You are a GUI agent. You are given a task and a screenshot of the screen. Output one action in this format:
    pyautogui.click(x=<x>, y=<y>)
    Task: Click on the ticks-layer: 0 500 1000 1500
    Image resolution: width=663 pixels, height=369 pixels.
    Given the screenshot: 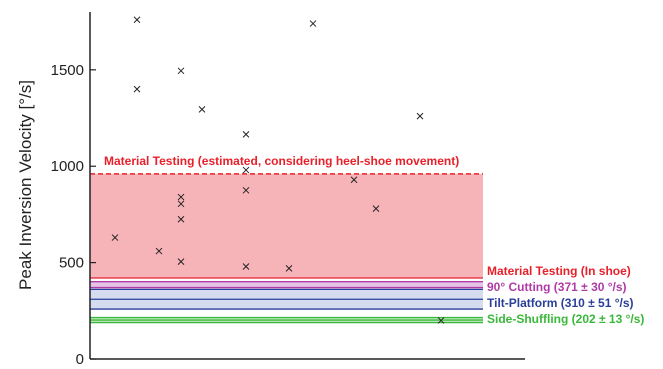 What is the action you would take?
    pyautogui.click(x=73, y=215)
    